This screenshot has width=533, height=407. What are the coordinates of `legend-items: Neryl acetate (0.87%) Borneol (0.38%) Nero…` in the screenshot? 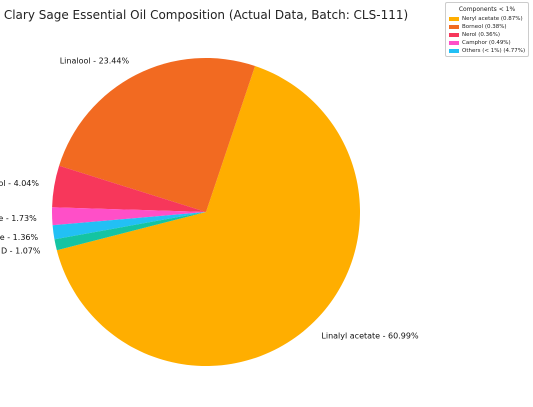 It's located at (487, 34).